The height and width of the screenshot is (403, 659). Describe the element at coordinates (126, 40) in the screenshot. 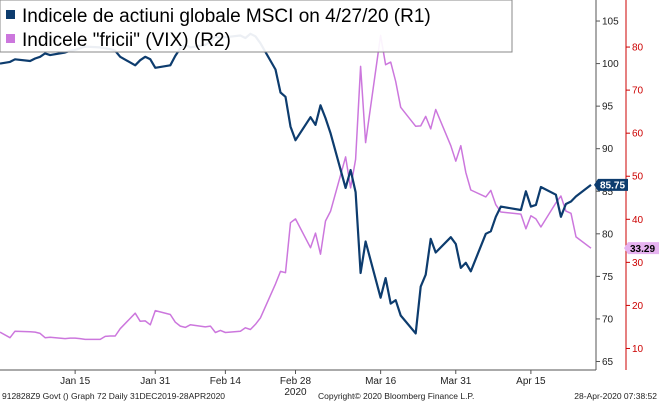

I see `legend-label-vix: Indicele "fricii" (VIX) (R2)` at that location.